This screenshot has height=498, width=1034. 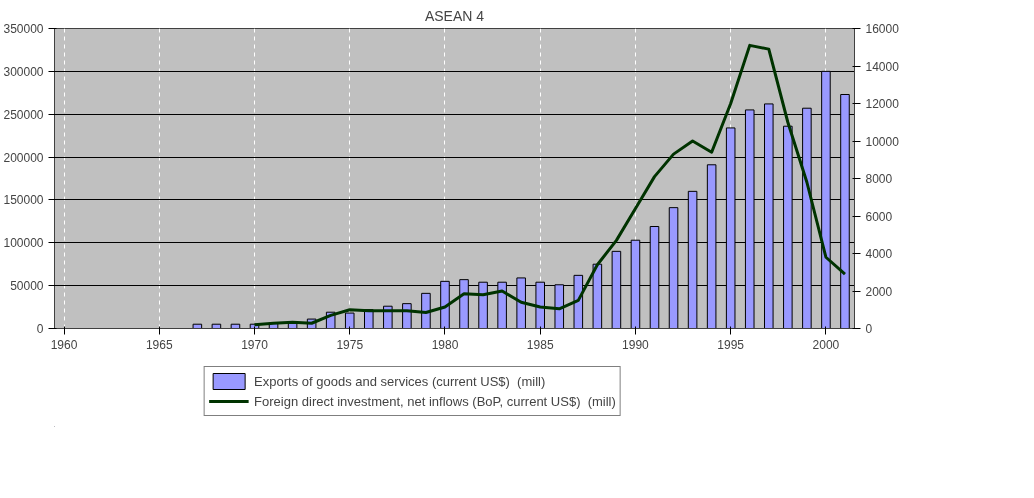 I want to click on y2-tick-label: 14000, so click(x=882, y=66).